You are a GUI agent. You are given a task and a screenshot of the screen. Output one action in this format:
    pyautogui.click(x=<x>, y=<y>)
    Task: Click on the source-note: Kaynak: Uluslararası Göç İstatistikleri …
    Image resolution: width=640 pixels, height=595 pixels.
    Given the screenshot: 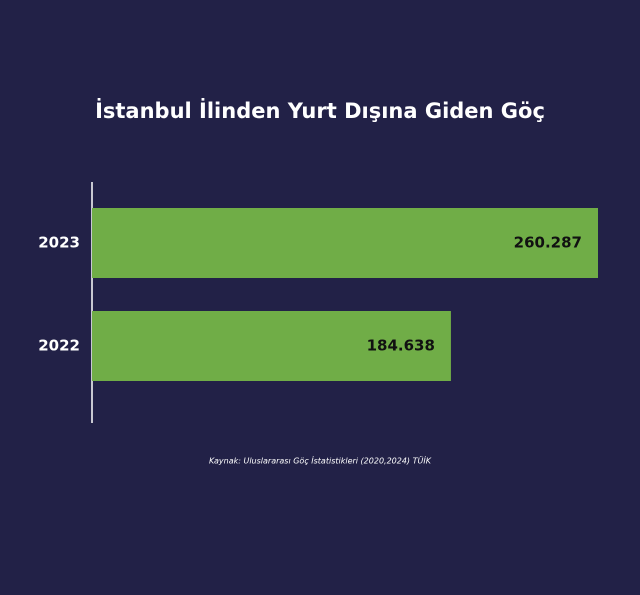 What is the action you would take?
    pyautogui.click(x=320, y=461)
    